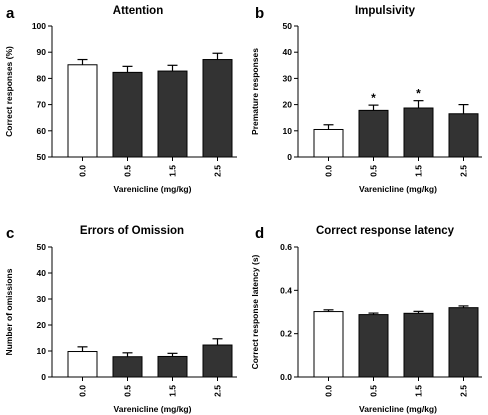 This screenshot has width=488, height=415. What do you see at coordinates (255, 91) in the screenshot?
I see `y-axis-label: Premature responses` at bounding box center [255, 91].